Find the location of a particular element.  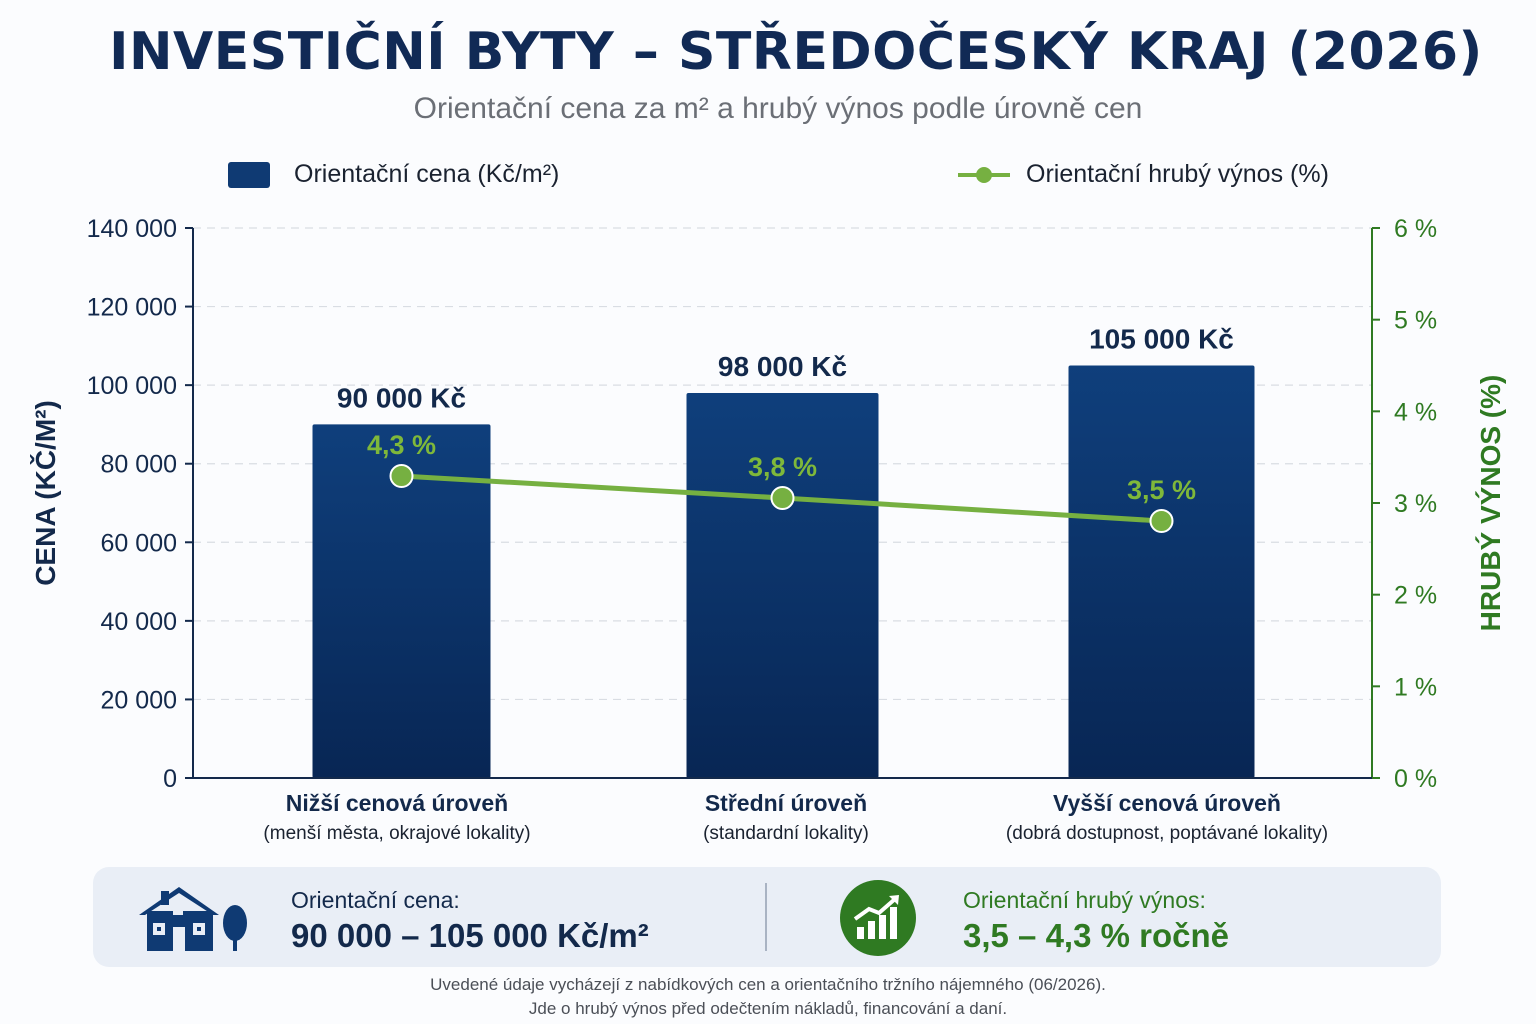

y2-tick-label: 5 % is located at coordinates (1415, 321).